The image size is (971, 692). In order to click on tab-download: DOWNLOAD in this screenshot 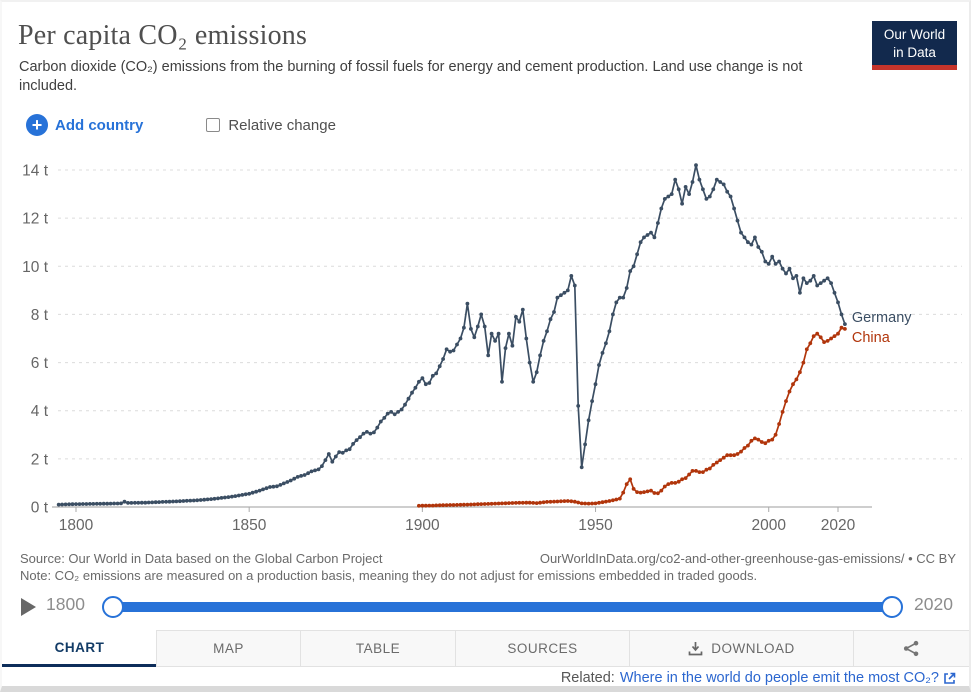, I will do `click(741, 648)`.